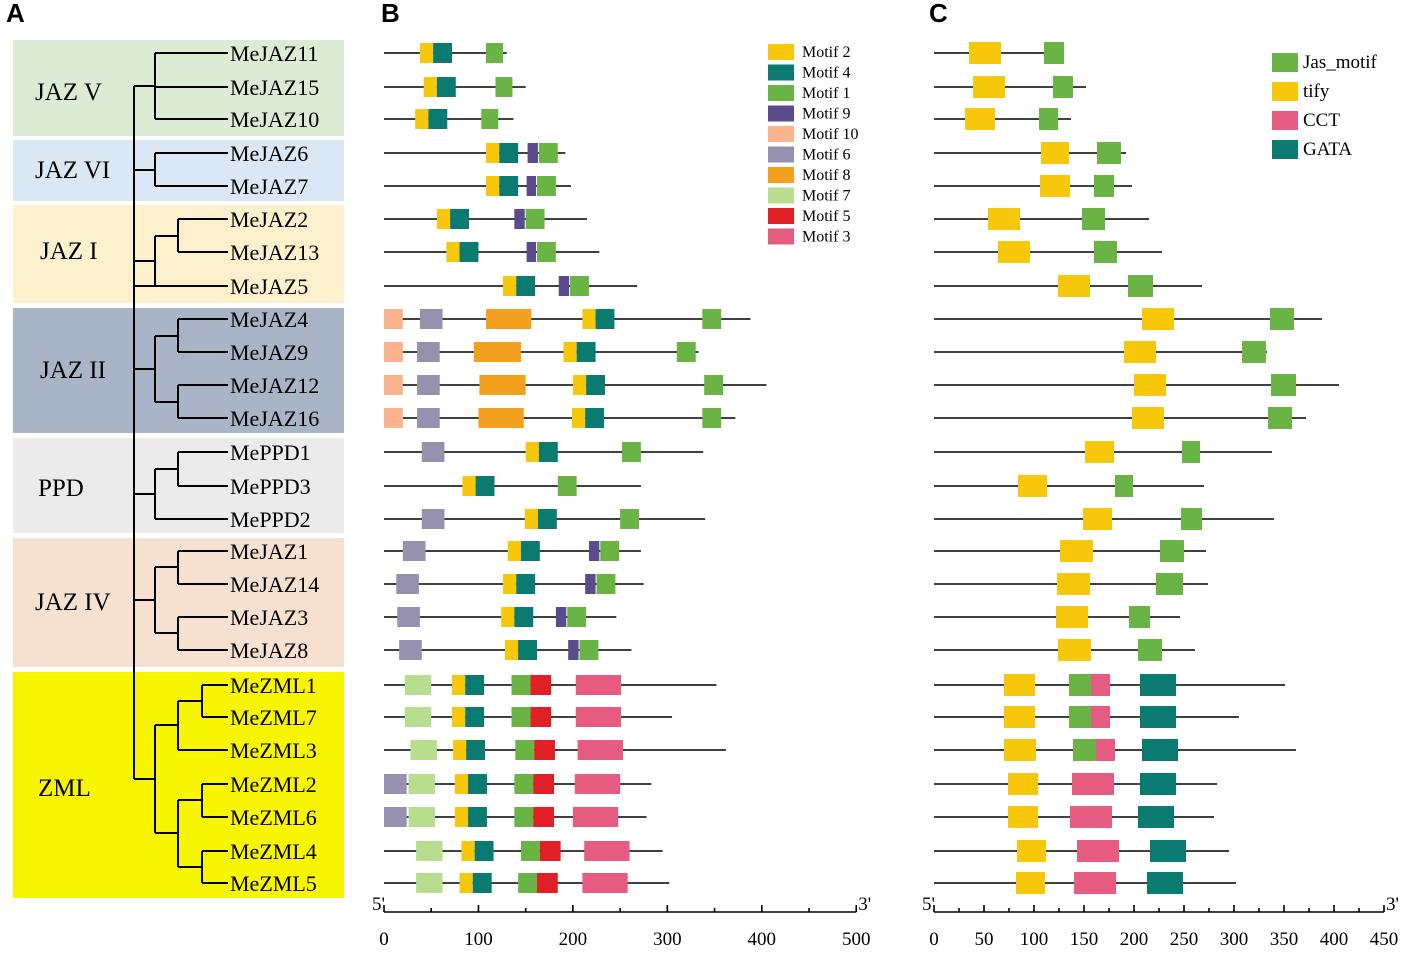  I want to click on gene-label-mejaz14: MeJAZ14, so click(274, 584).